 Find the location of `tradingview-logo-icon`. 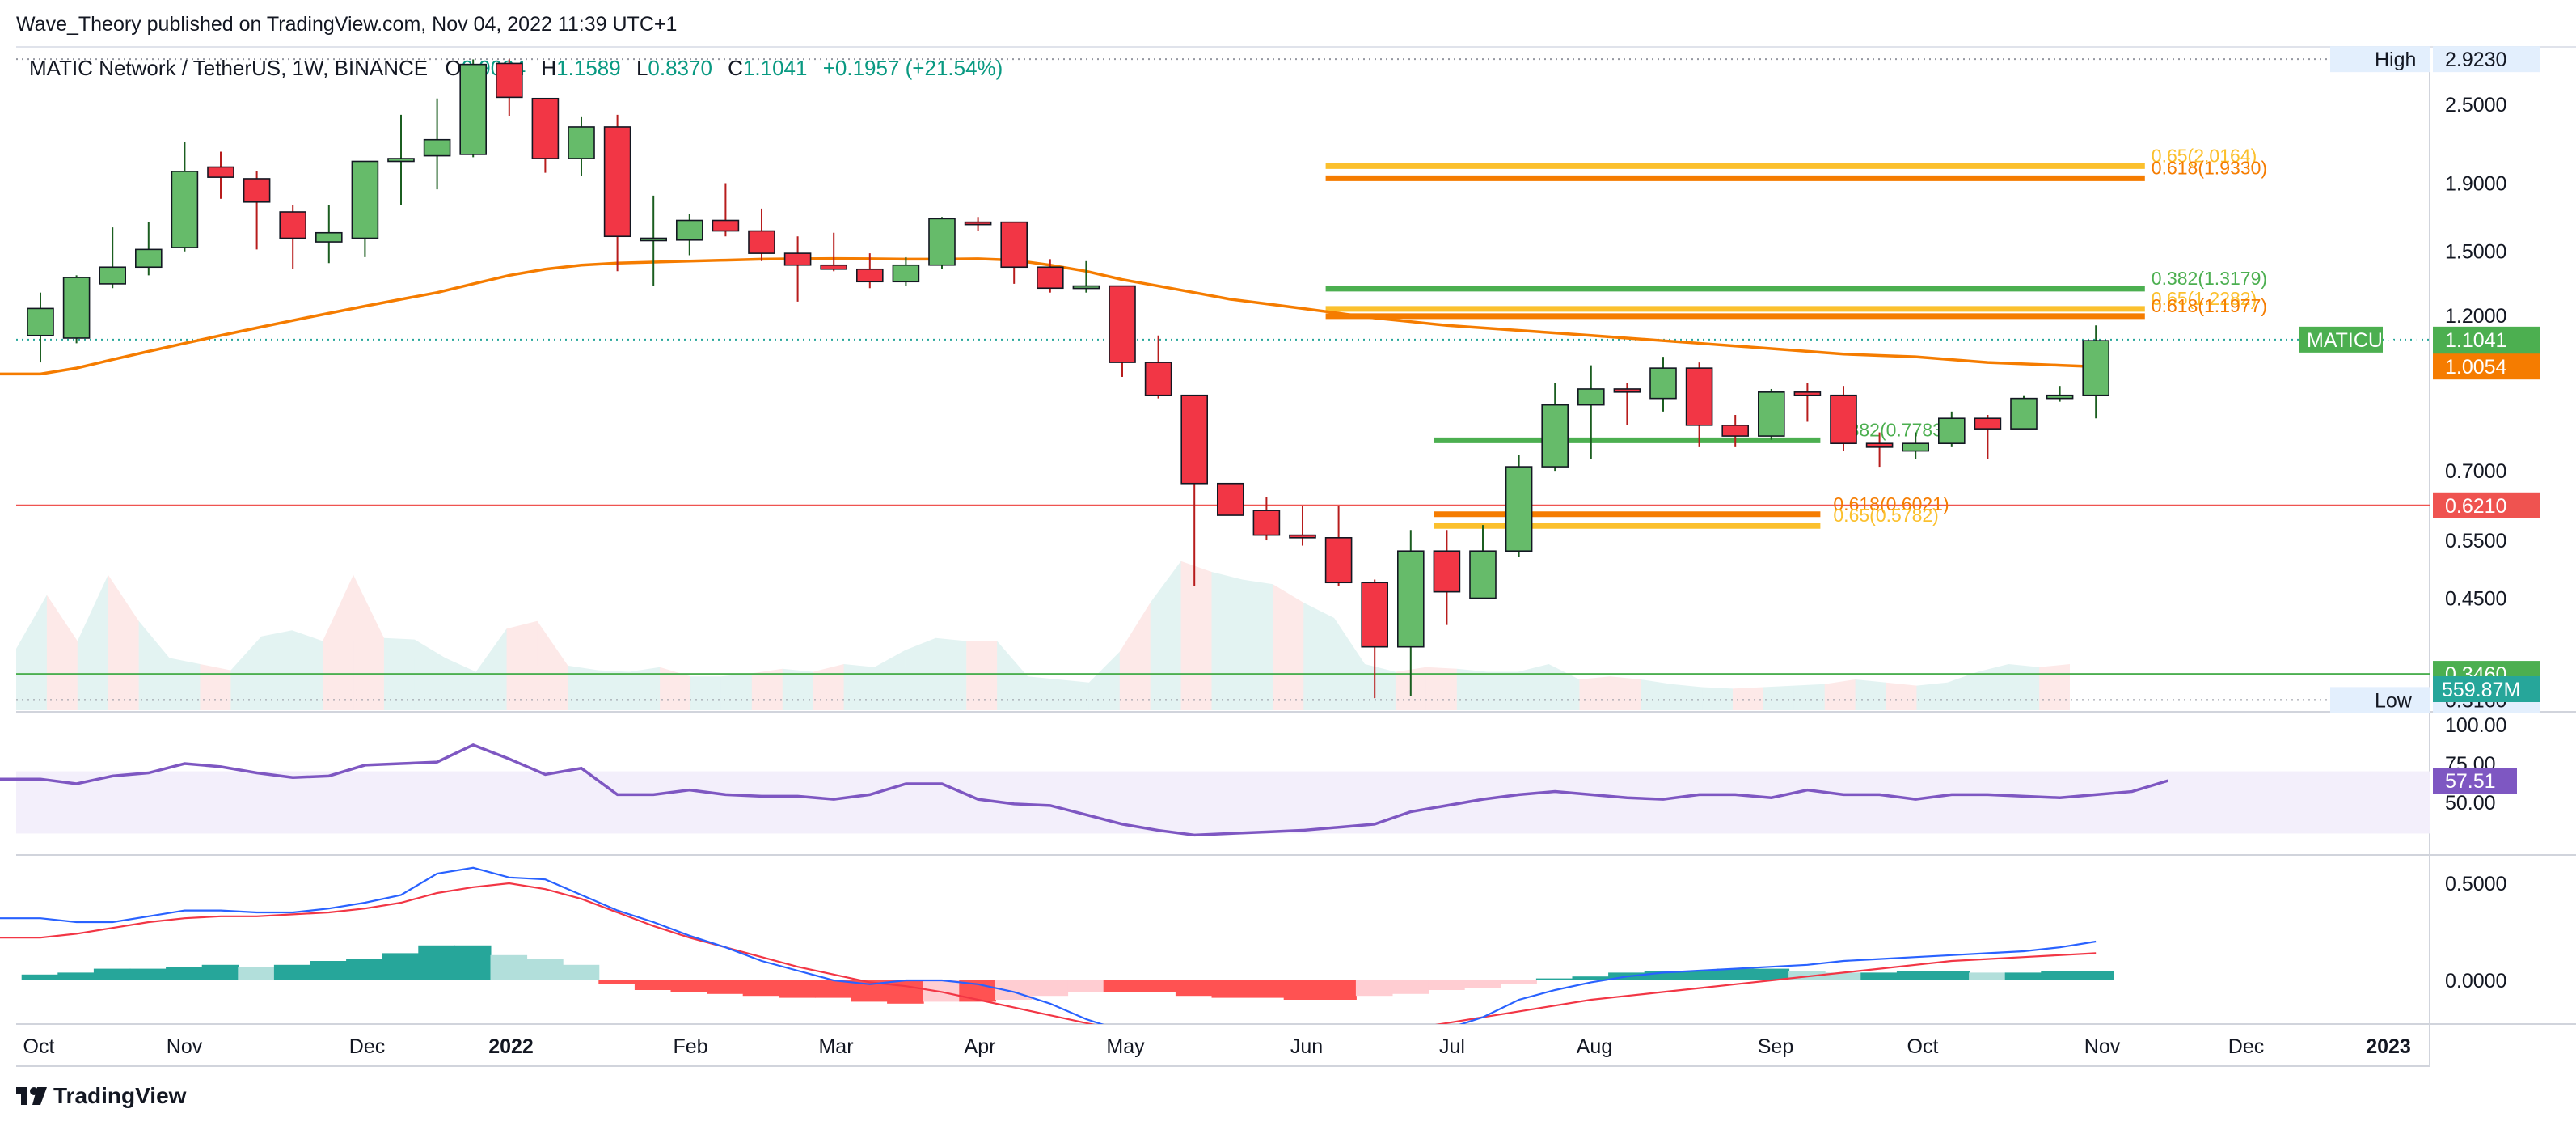

tradingview-logo-icon is located at coordinates (31, 1096).